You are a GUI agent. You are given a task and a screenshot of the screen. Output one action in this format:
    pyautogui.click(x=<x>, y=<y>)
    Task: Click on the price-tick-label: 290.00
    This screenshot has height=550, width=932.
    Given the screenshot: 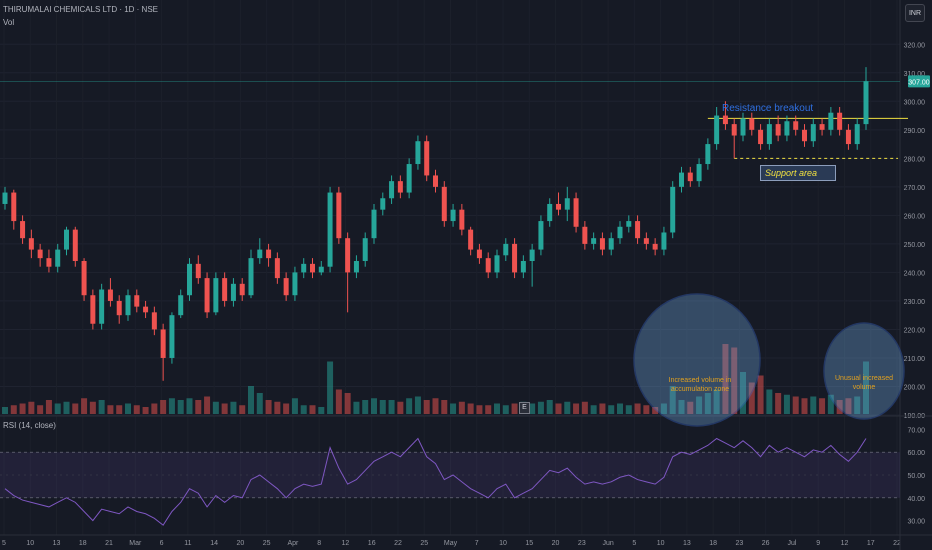 What is the action you would take?
    pyautogui.click(x=915, y=131)
    